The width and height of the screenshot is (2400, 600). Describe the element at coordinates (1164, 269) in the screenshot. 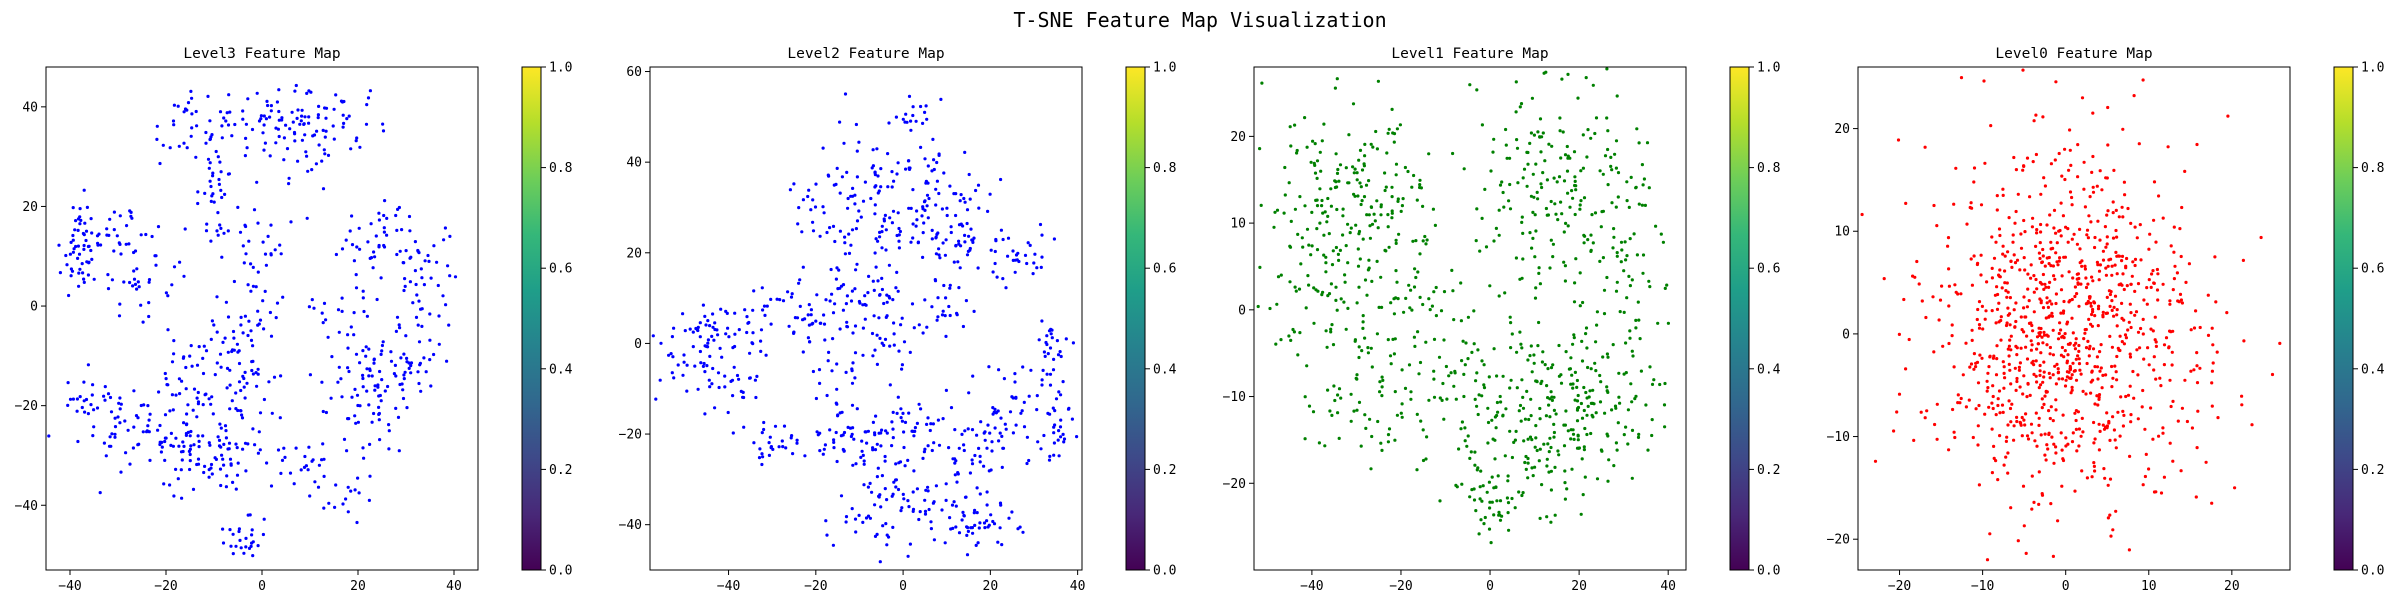

I see `colorbar-tick-label: 0.6` at that location.